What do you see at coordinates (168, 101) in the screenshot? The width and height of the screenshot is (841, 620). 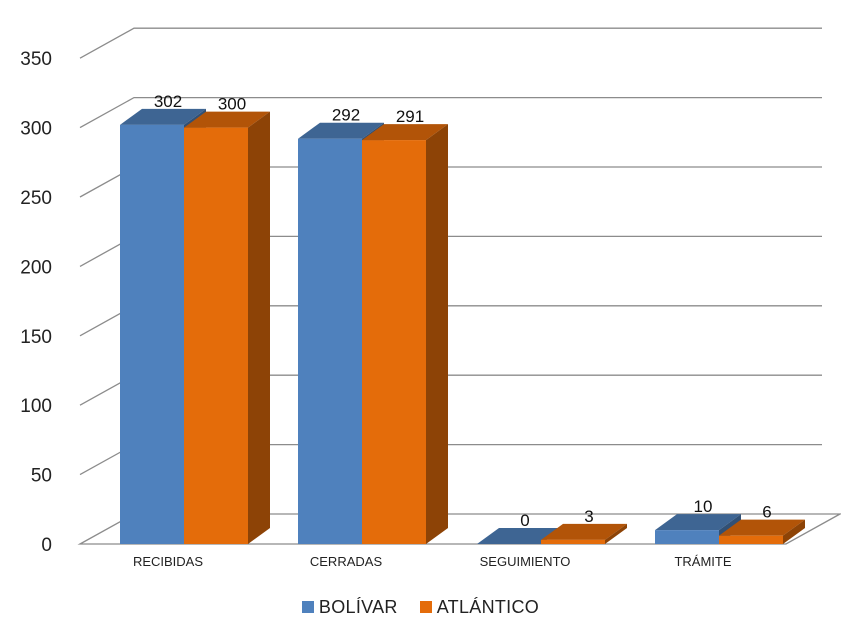 I see `data-label: 302` at bounding box center [168, 101].